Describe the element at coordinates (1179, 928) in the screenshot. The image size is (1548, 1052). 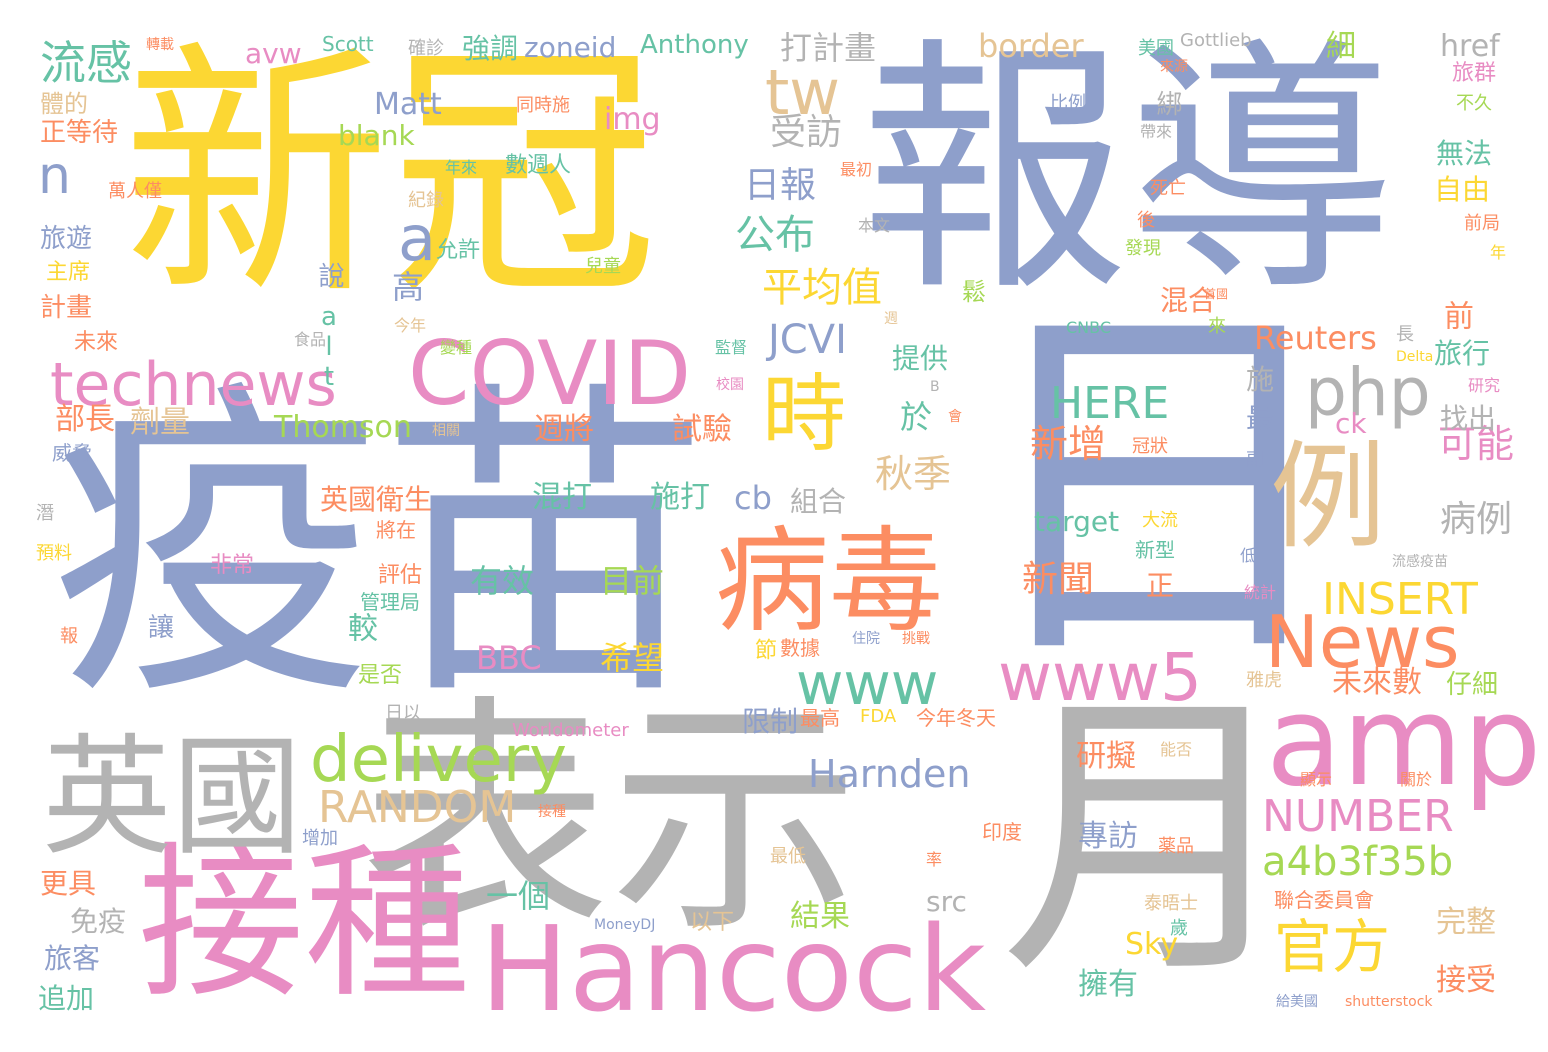
I see `word: 歲` at that location.